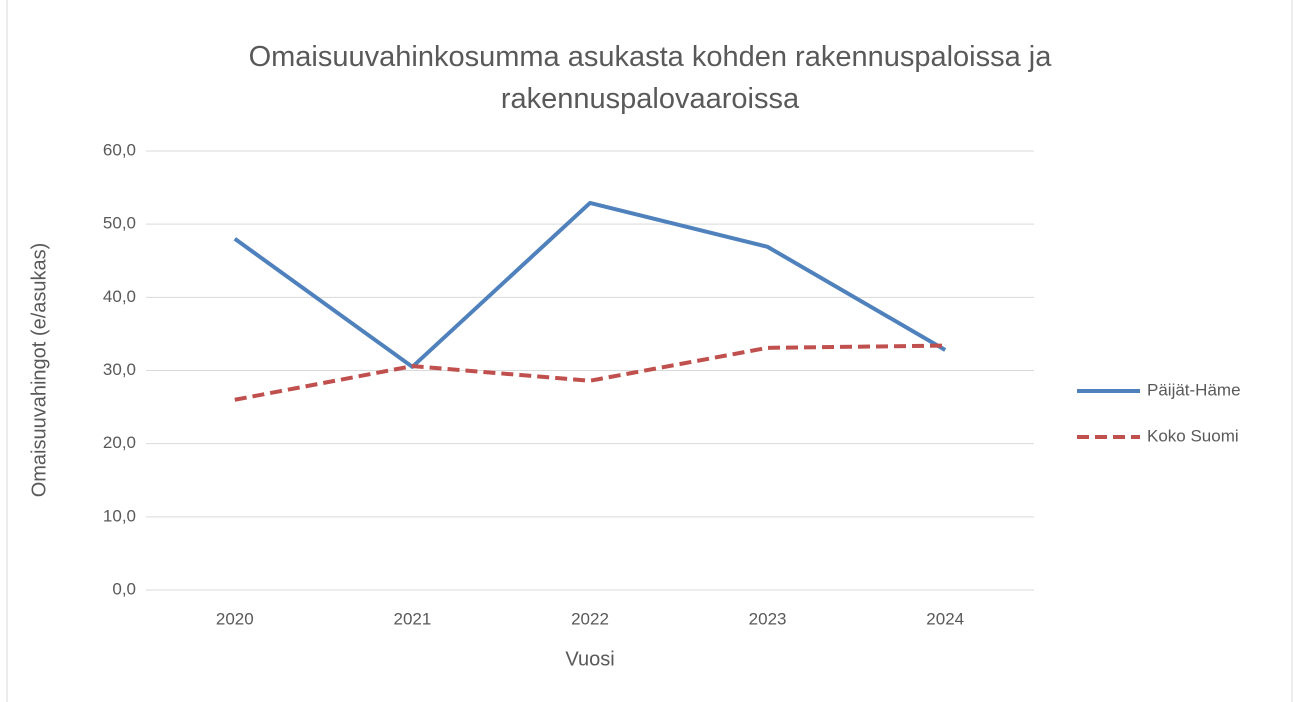 Image resolution: width=1300 pixels, height=702 pixels. Describe the element at coordinates (235, 618) in the screenshot. I see `x-tick-label: 2020` at that location.